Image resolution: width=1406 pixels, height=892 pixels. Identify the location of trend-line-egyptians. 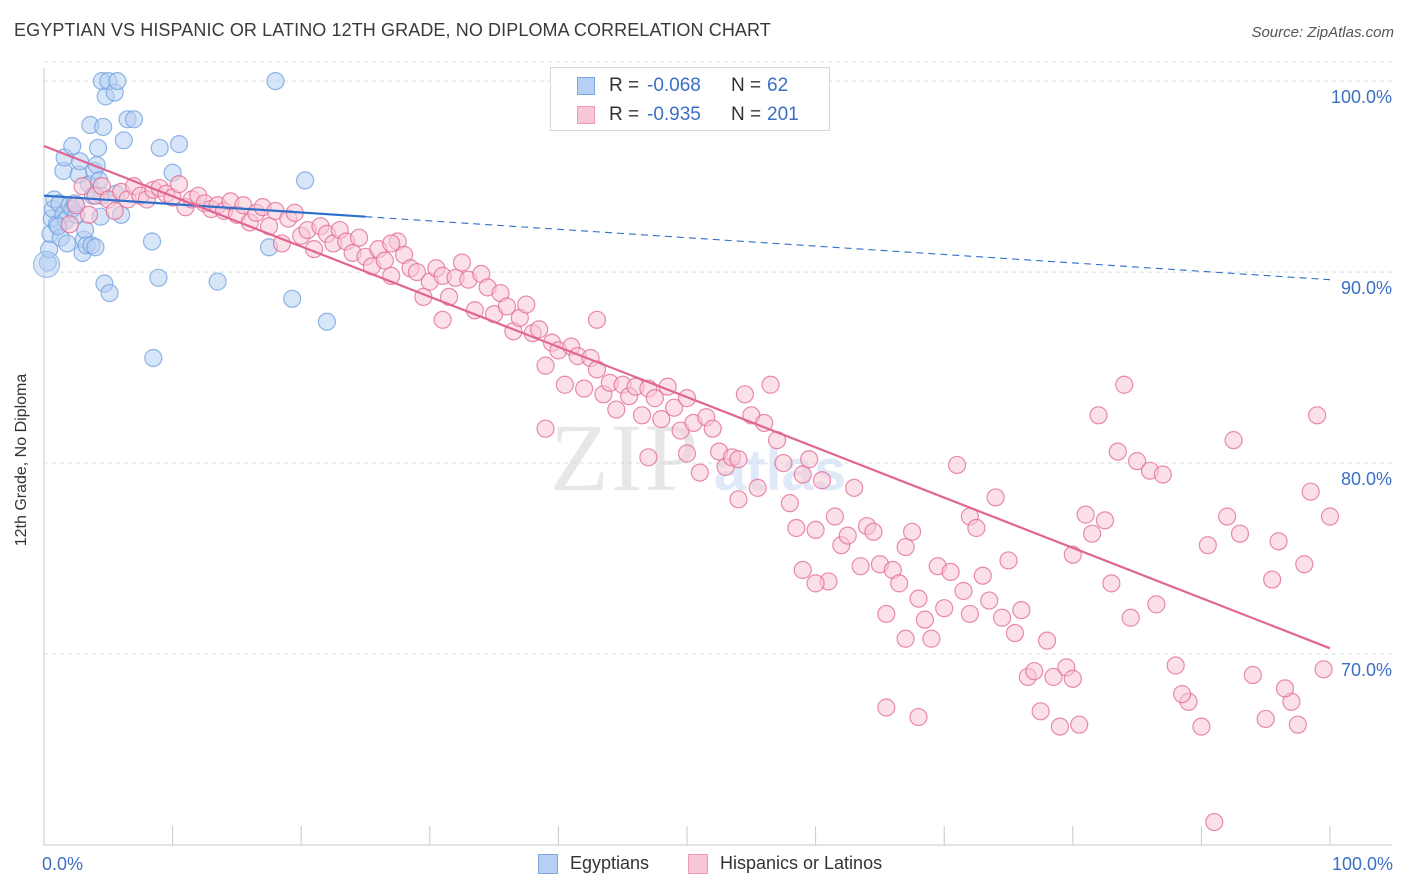
(204, 206).